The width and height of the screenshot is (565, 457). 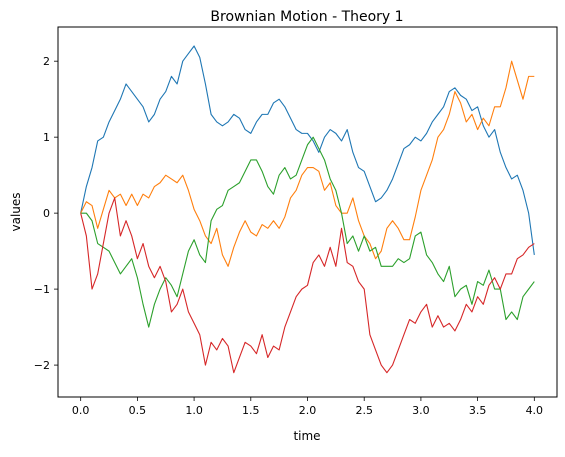 I want to click on x-tick-label: 0.0, so click(x=81, y=410).